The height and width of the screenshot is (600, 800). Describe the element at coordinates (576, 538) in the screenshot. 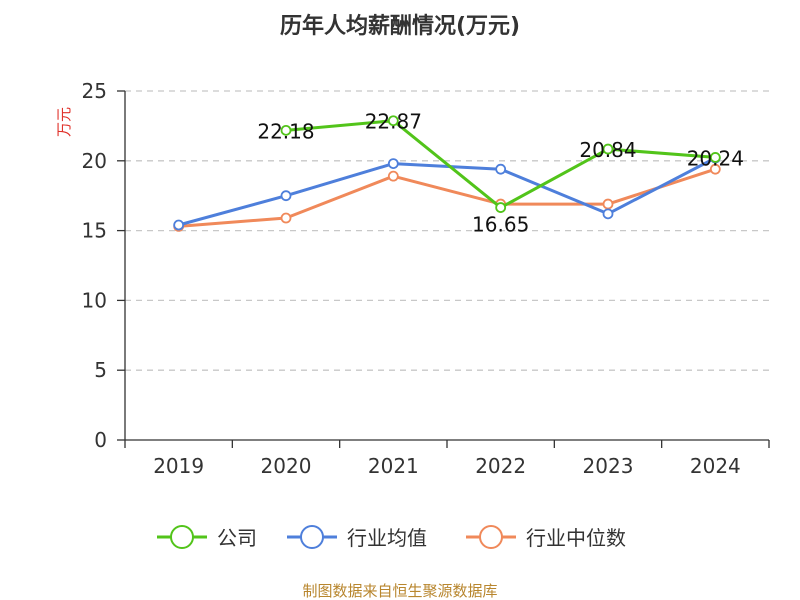

I see `legend-label: 行业中位数` at that location.